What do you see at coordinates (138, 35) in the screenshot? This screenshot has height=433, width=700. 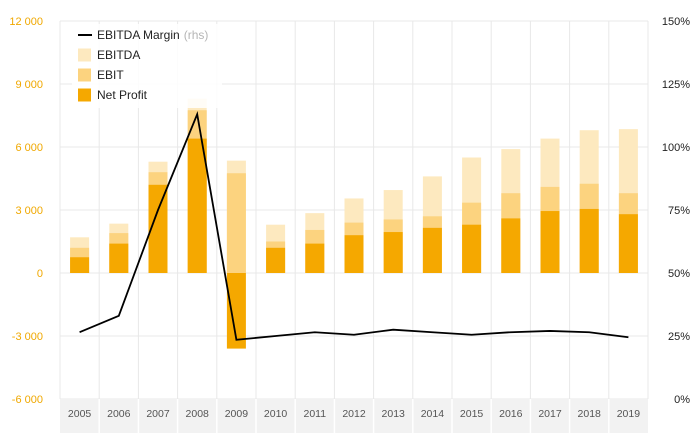 I see `legend-label-text: EBITDA Margin` at bounding box center [138, 35].